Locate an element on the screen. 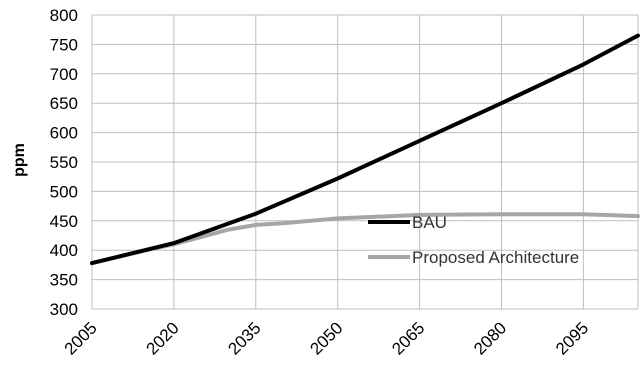  x-tick-label: 2065 is located at coordinates (408, 338).